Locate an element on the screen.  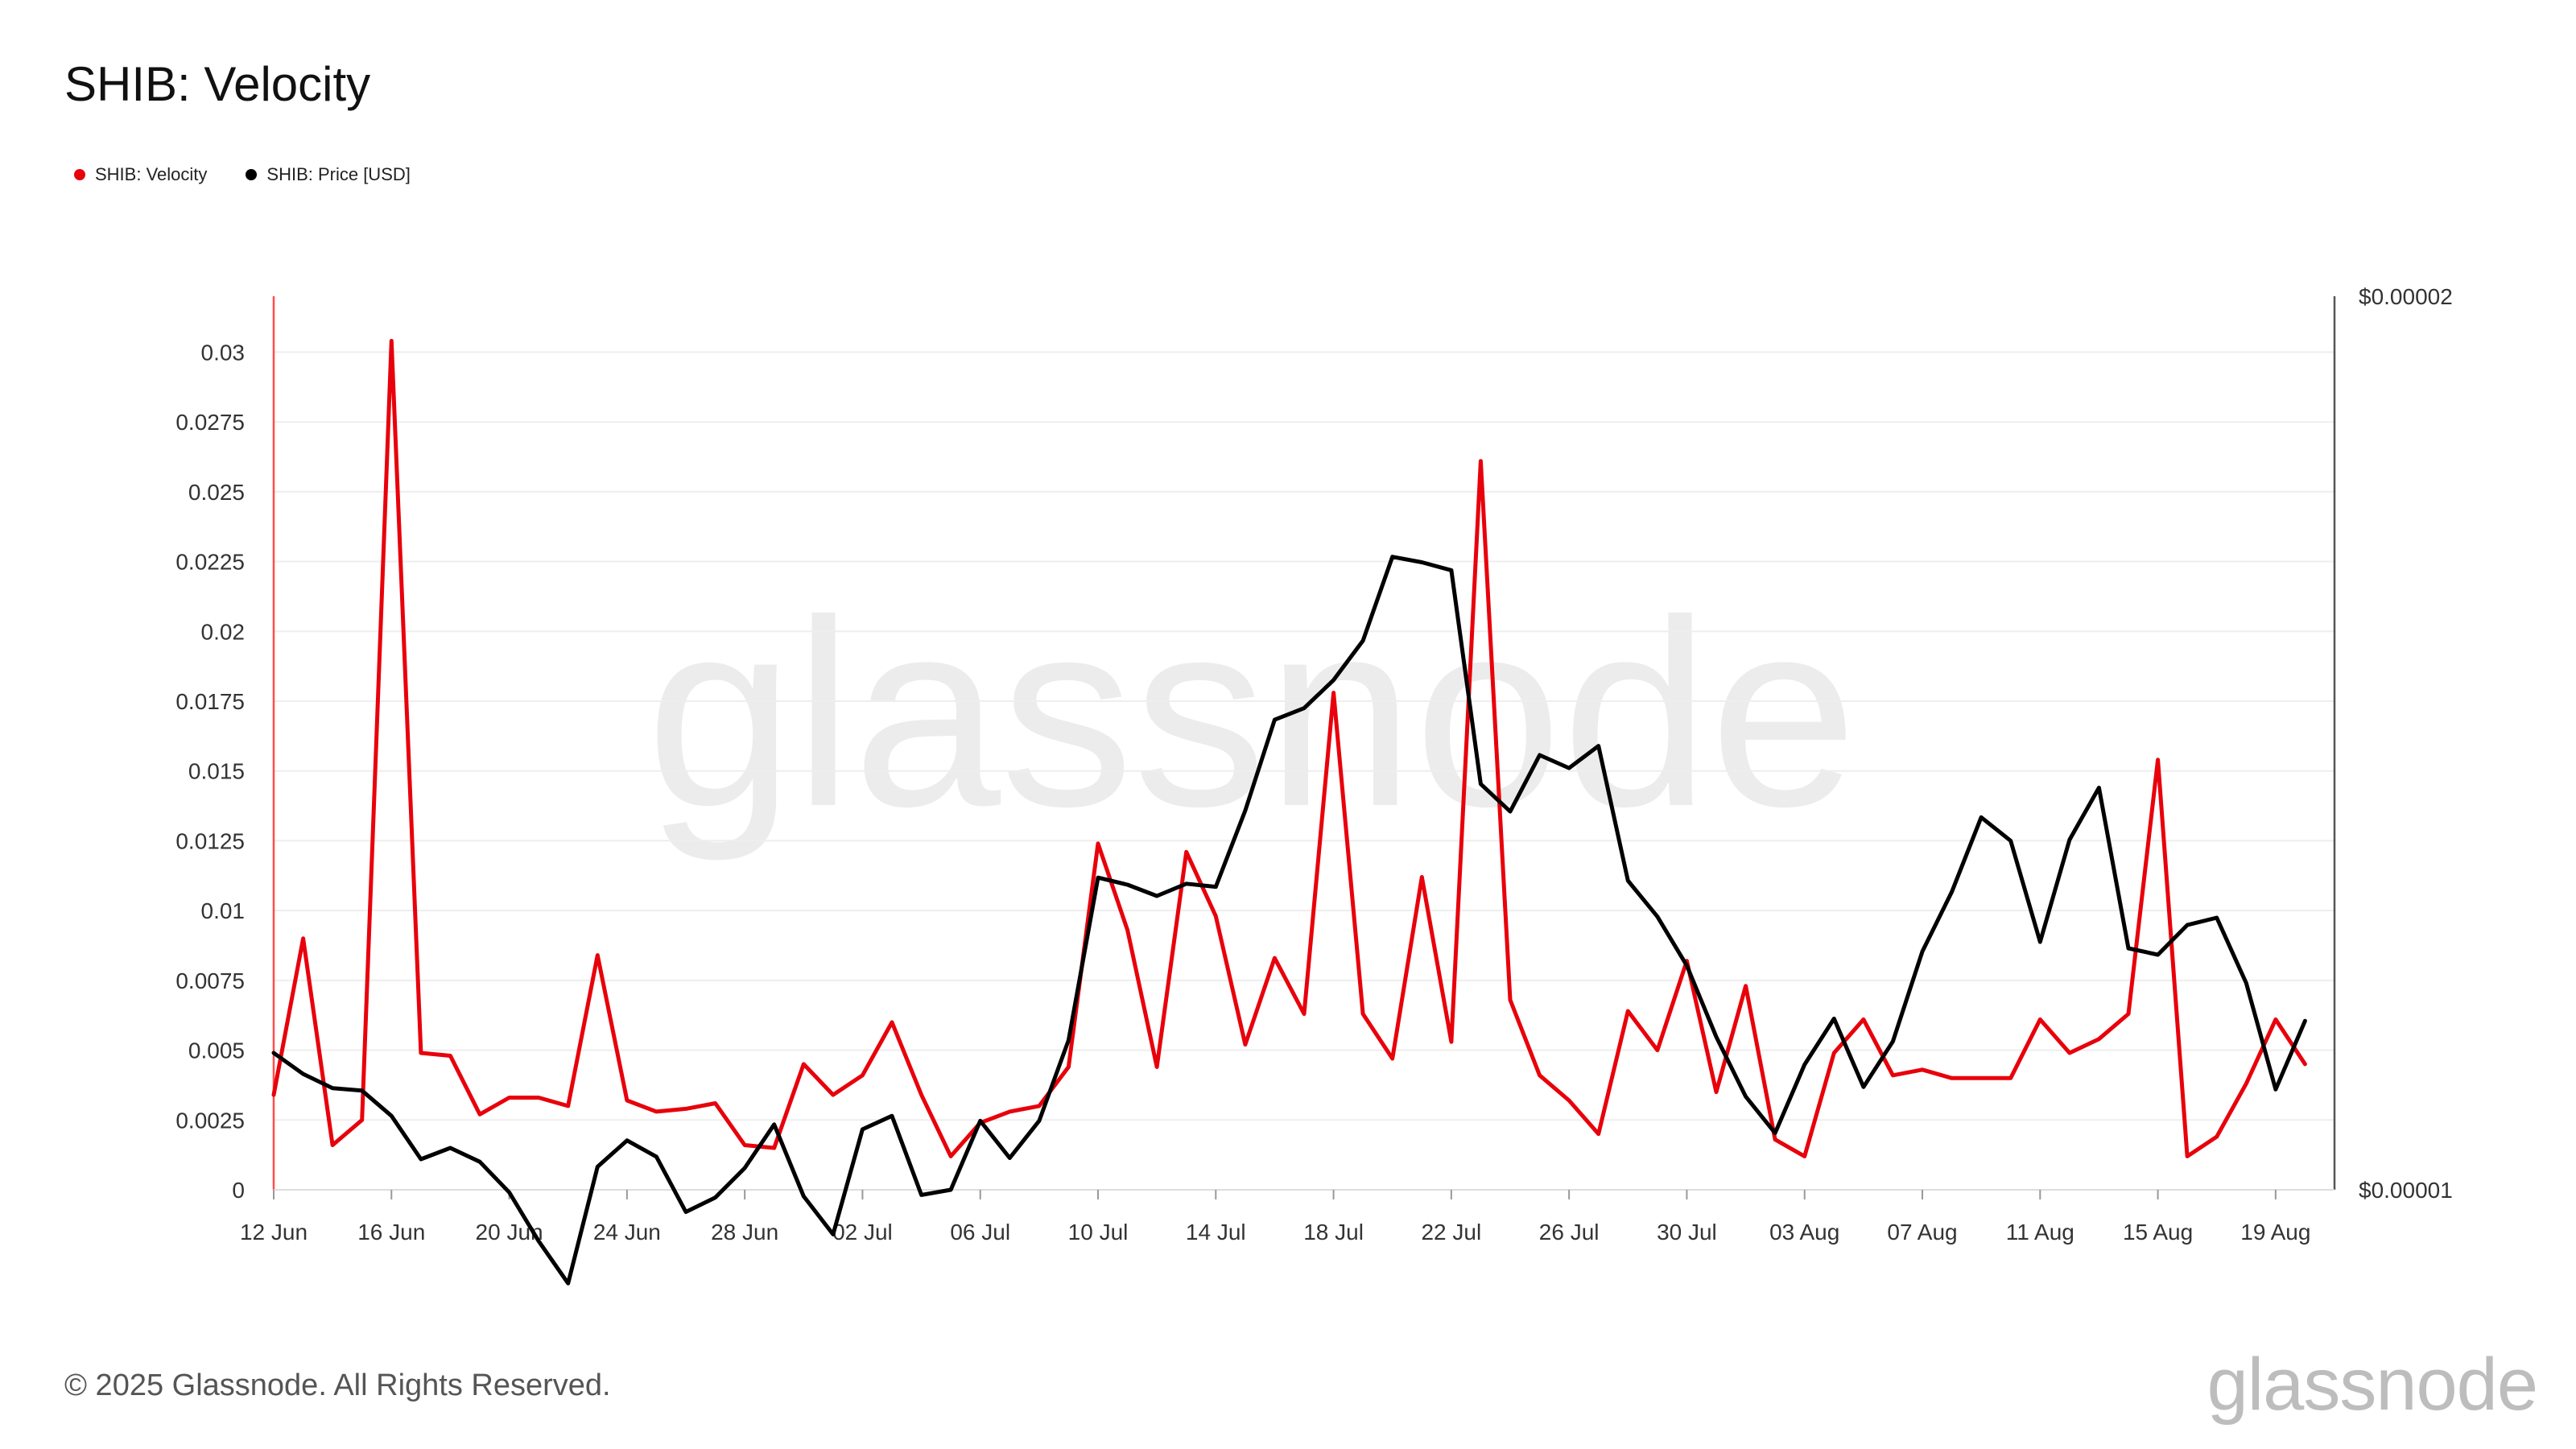
page-title: SHIB: Velocity is located at coordinates (217, 84).